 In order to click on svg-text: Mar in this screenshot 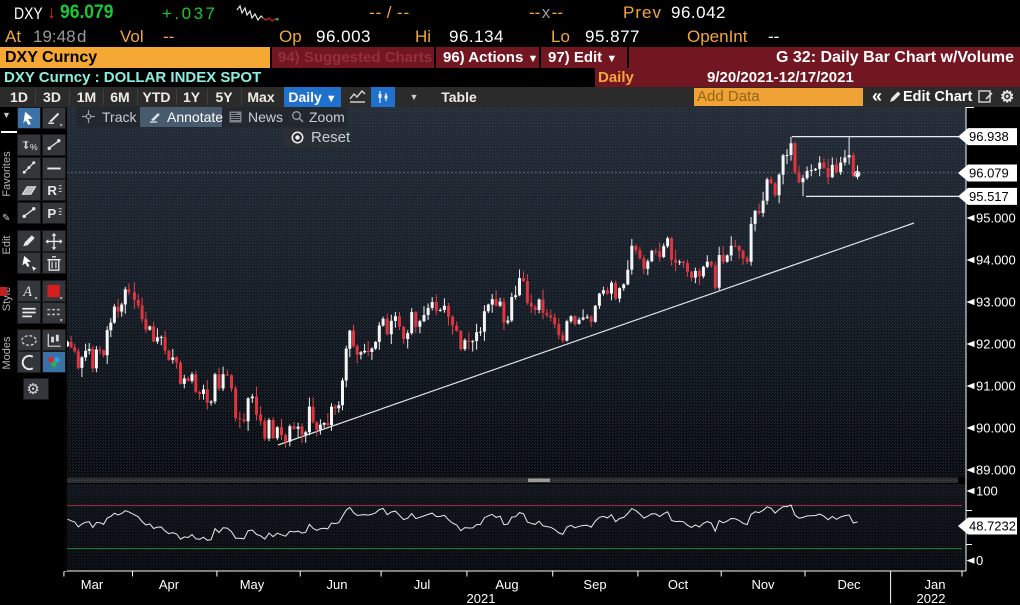, I will do `click(92, 584)`.